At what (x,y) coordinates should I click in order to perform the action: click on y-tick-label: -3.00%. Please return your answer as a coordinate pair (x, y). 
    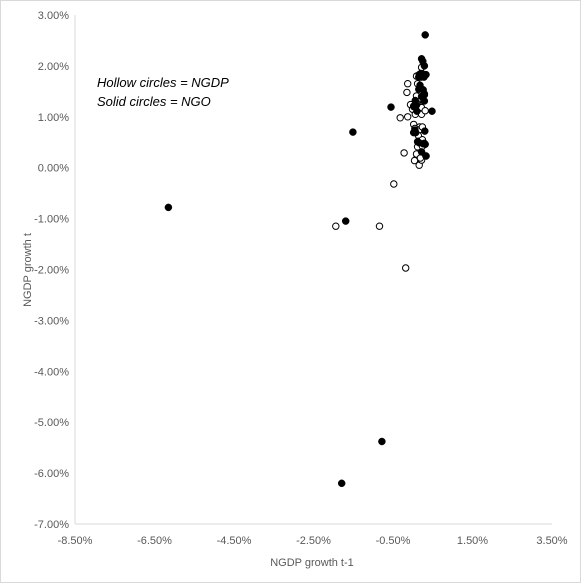
    Looking at the image, I should click on (51, 321).